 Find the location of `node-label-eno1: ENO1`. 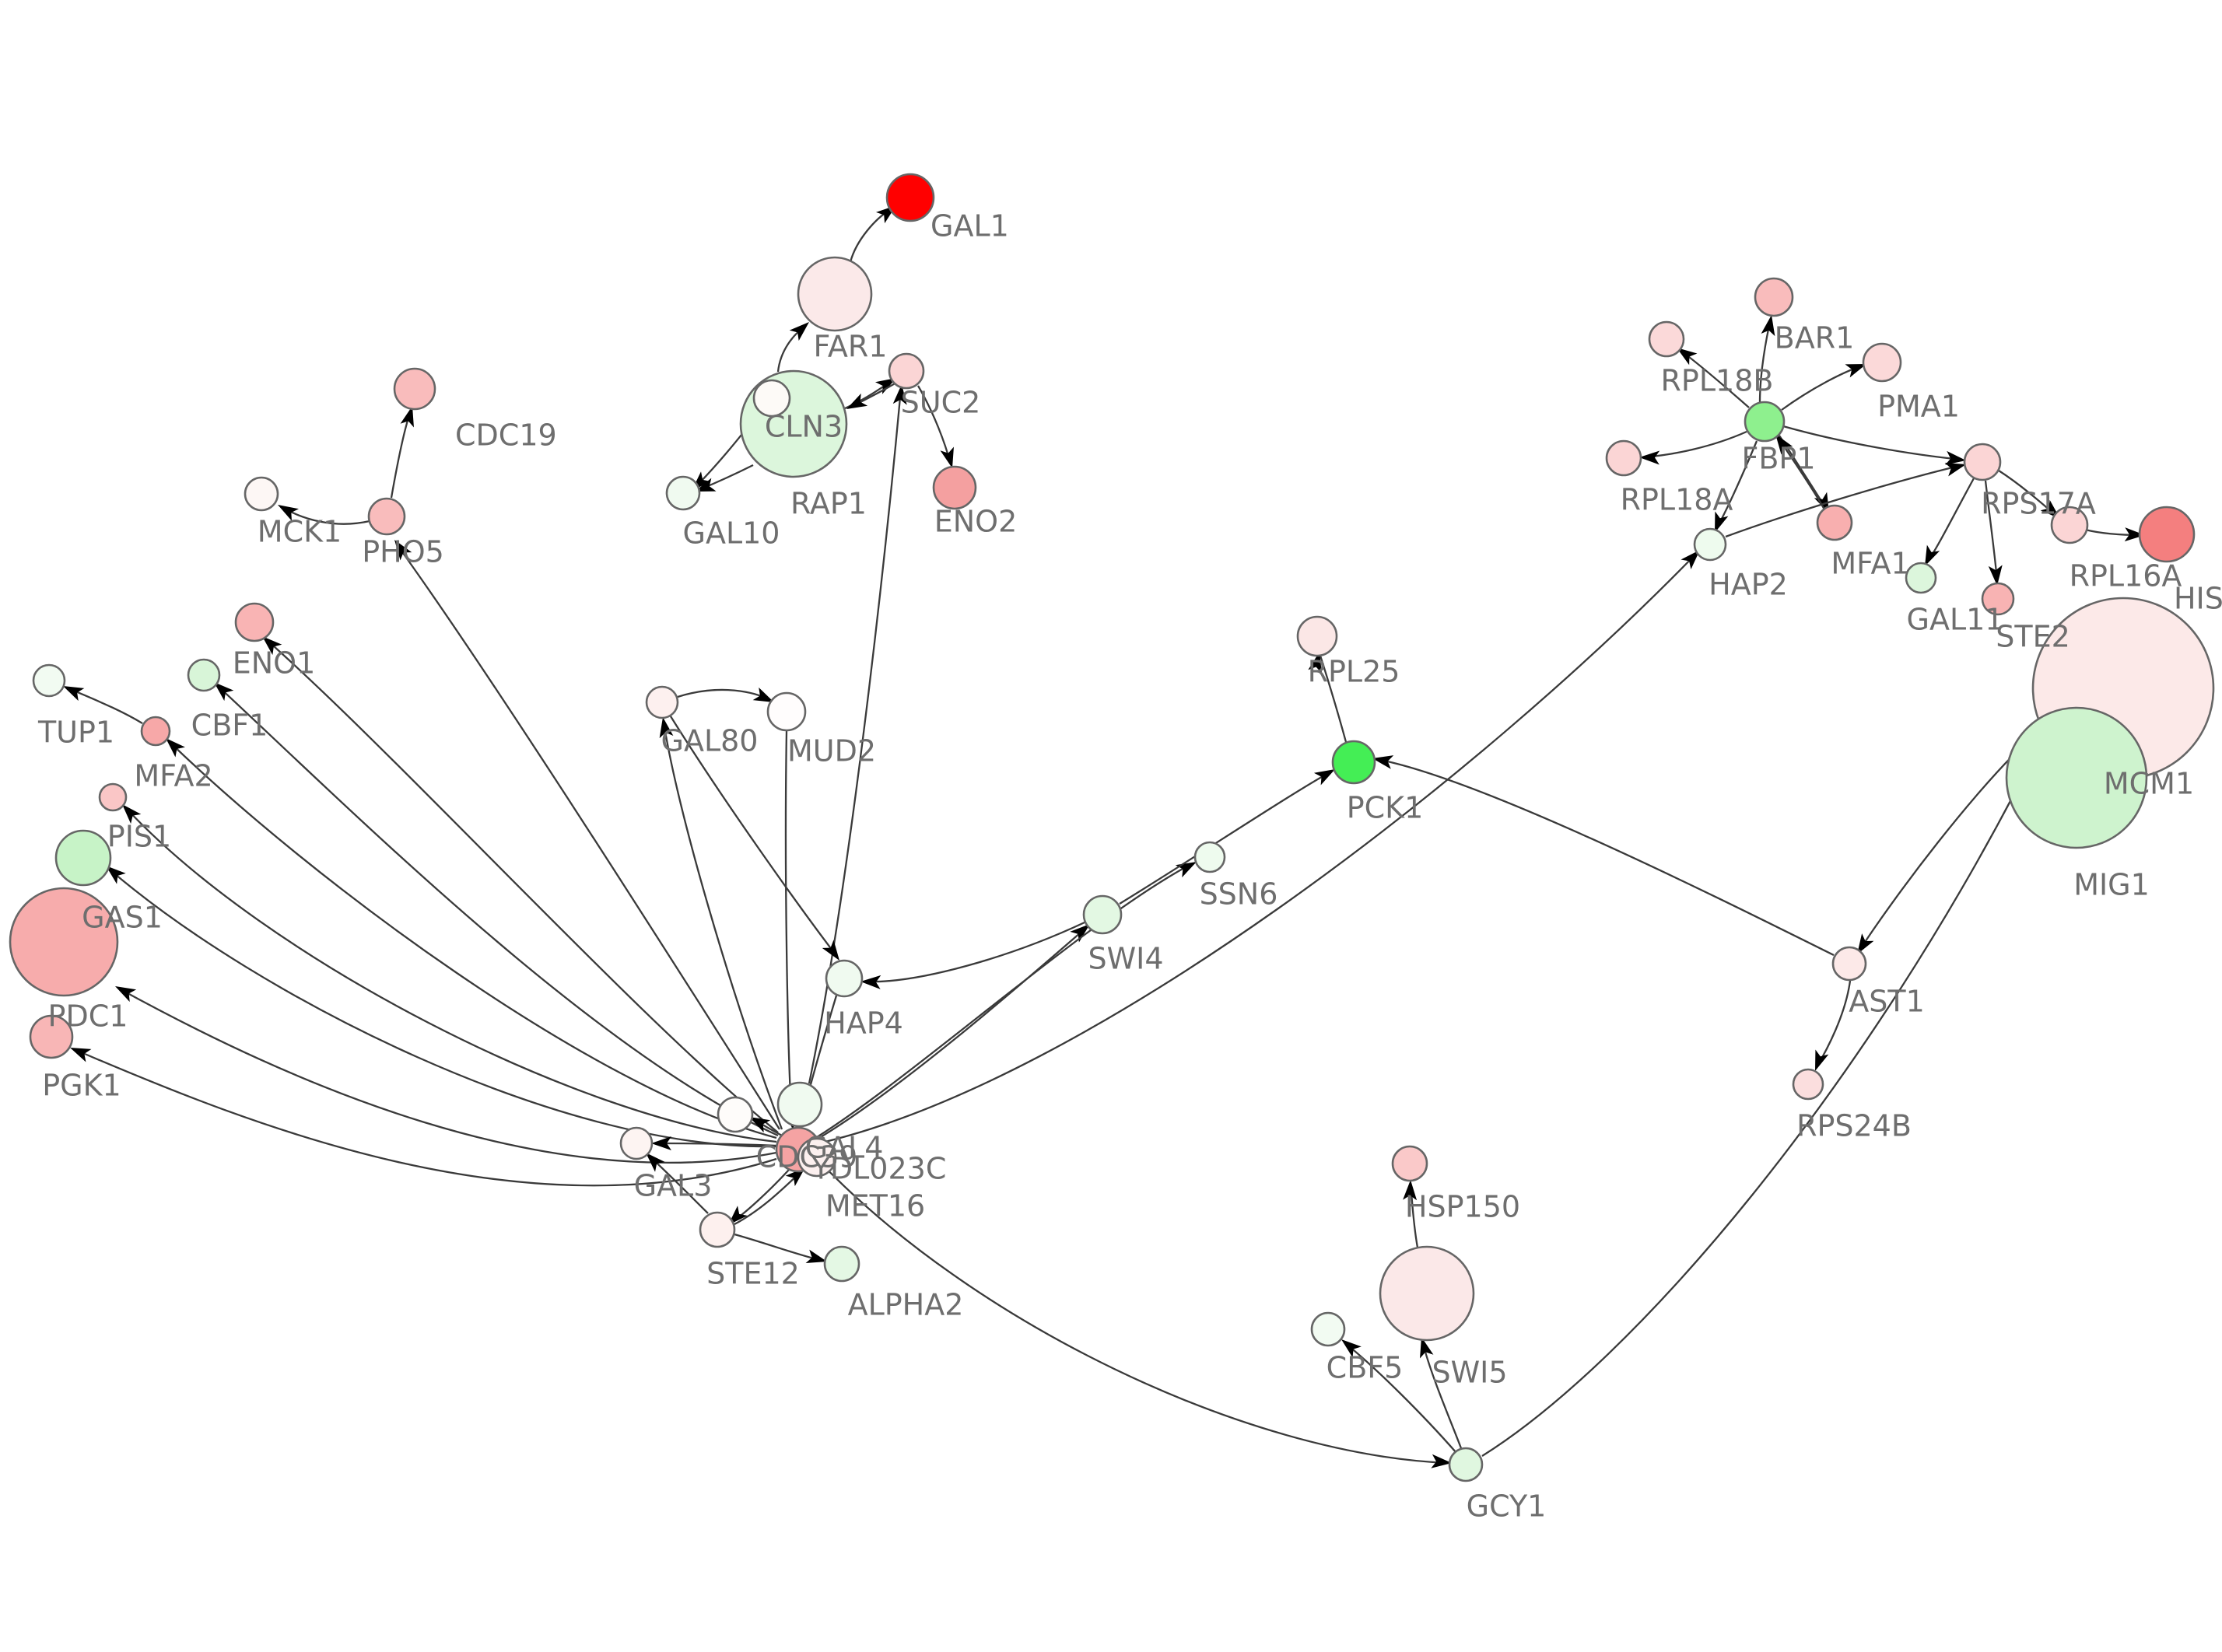

node-label-eno1: ENO1 is located at coordinates (274, 664).